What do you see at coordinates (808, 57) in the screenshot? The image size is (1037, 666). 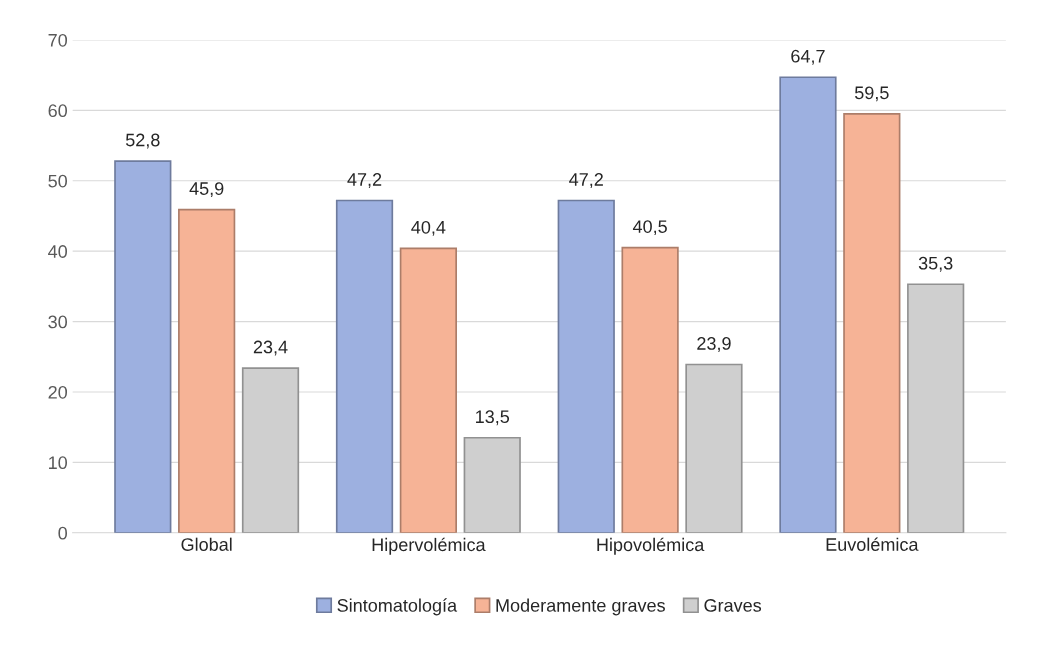 I see `data-label: 64,7` at bounding box center [808, 57].